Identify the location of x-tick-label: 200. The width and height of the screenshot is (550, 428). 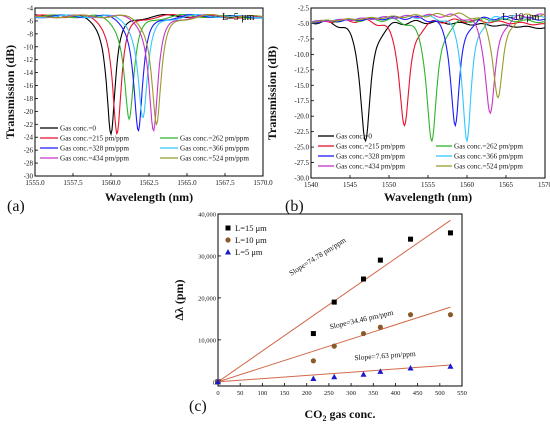
(307, 393).